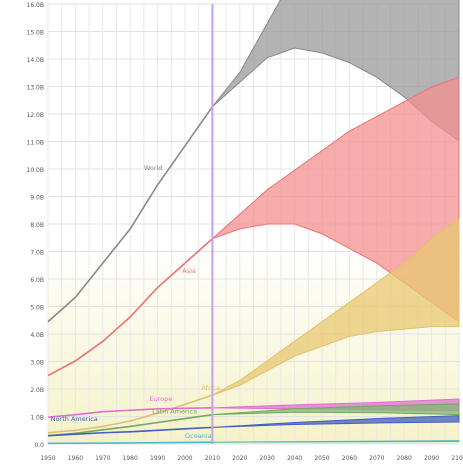 This screenshot has height=475, width=463. What do you see at coordinates (130, 431) in the screenshot?
I see `history-line-north-america` at bounding box center [130, 431].